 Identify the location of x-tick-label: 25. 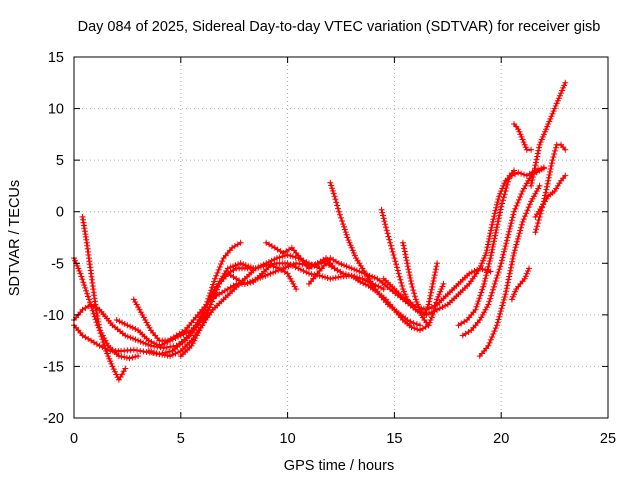
(608, 439).